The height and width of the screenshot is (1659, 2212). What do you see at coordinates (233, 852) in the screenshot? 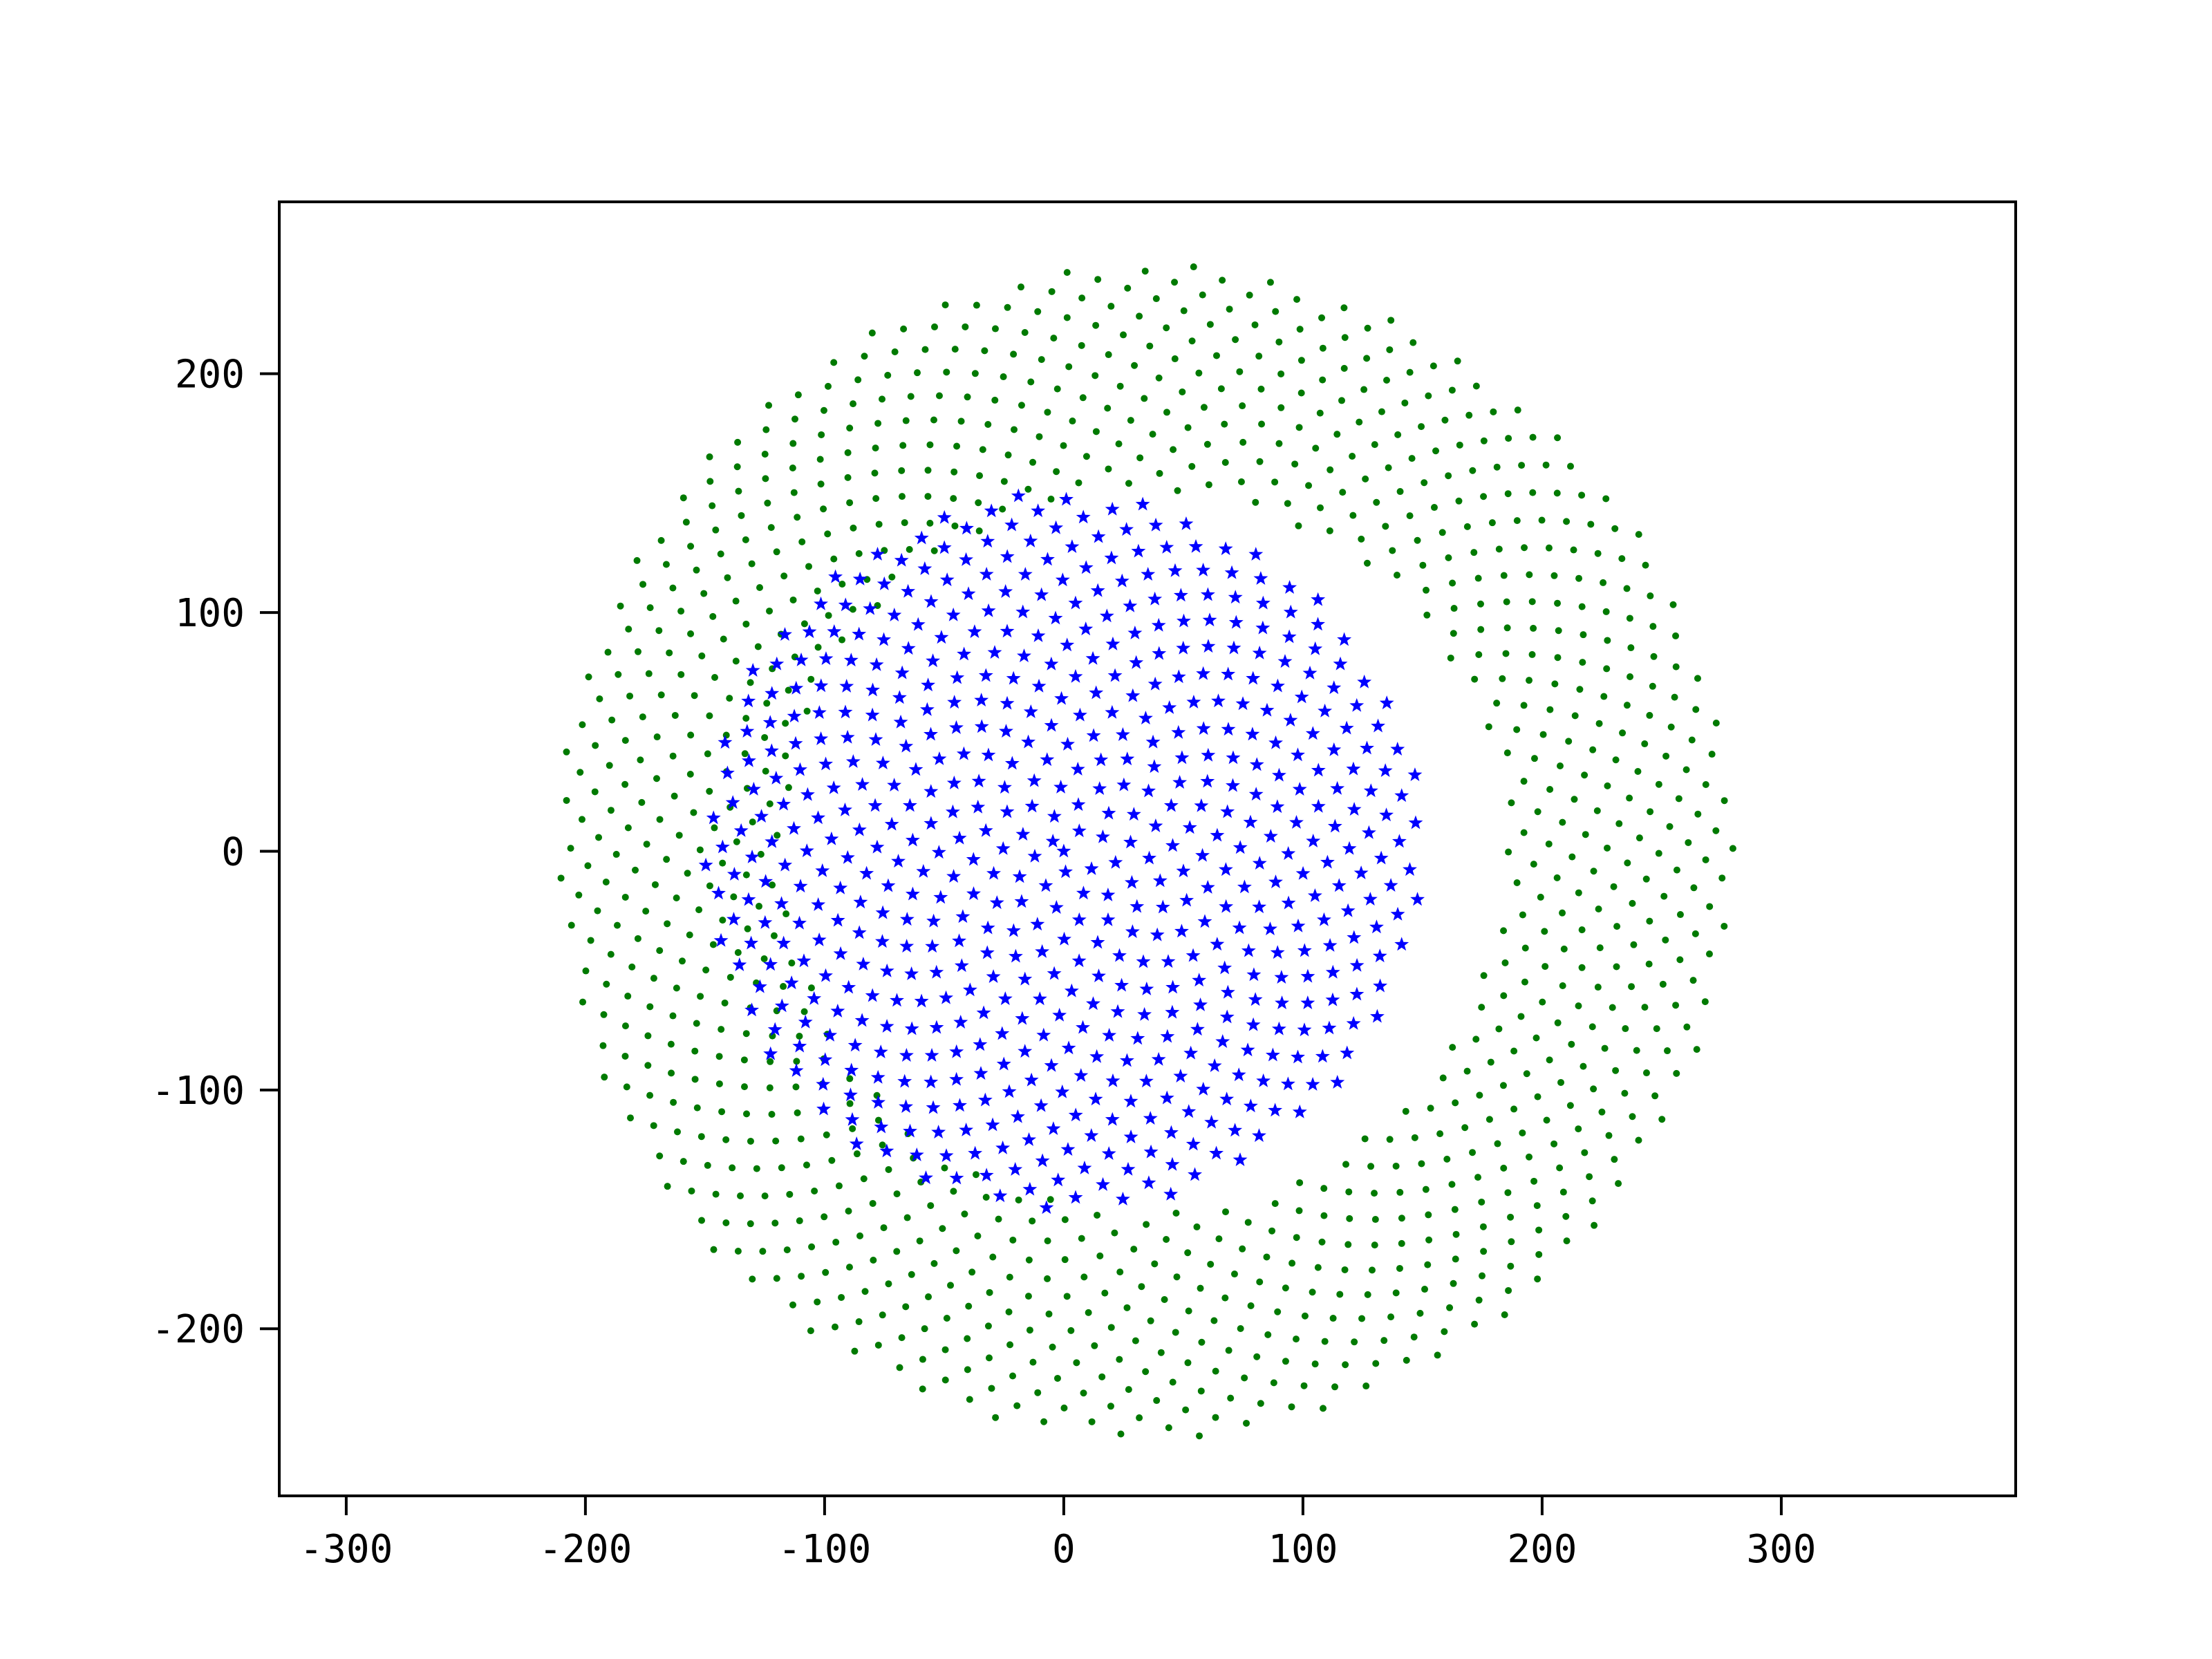
I see `y-tick-label: 0` at bounding box center [233, 852].